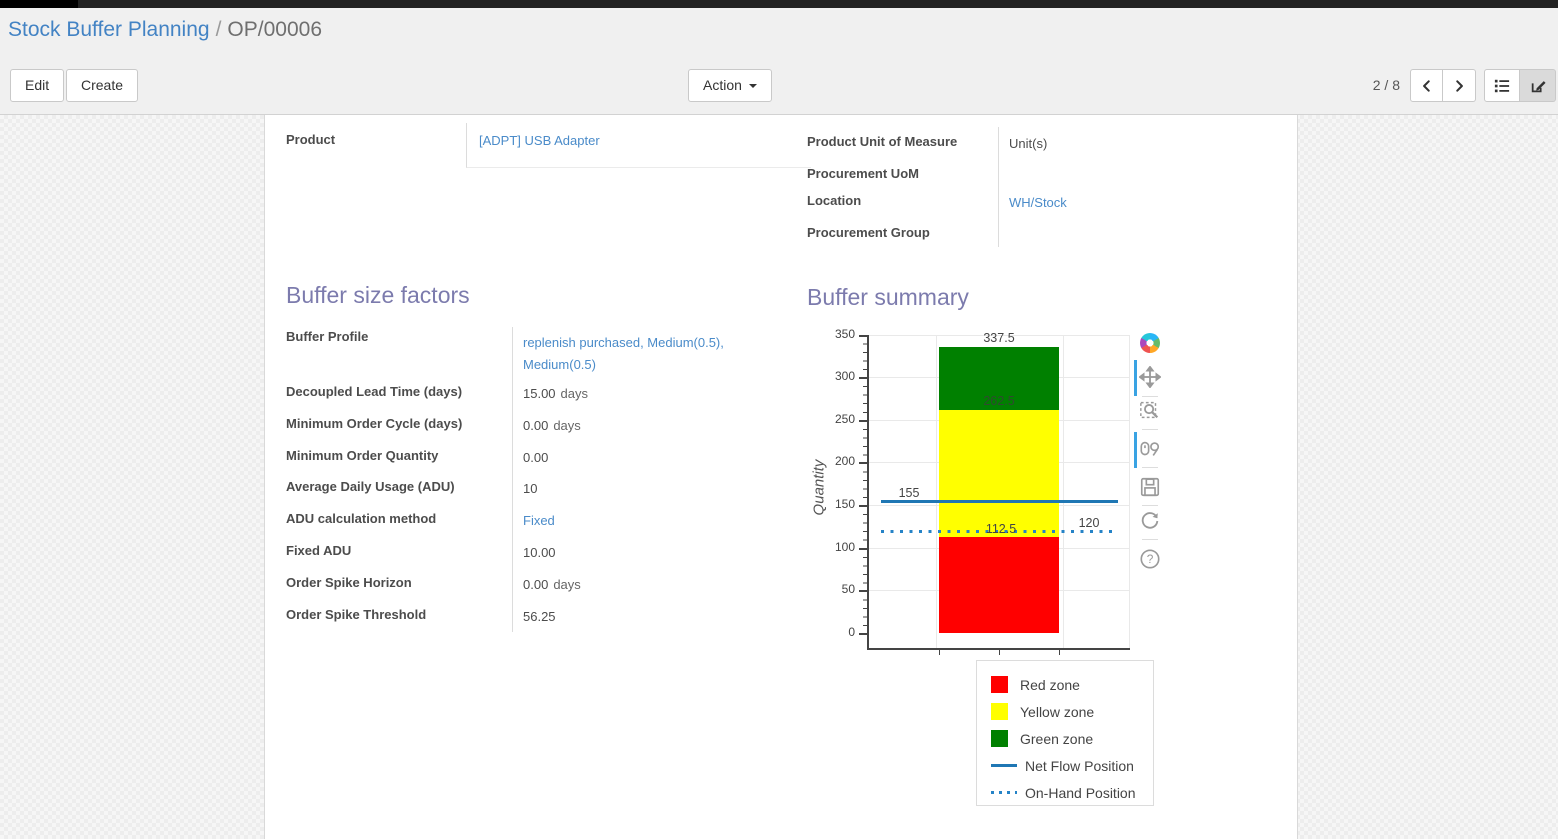 This screenshot has height=839, width=1558. I want to click on adu-method-value-link: Fixed, so click(539, 520).